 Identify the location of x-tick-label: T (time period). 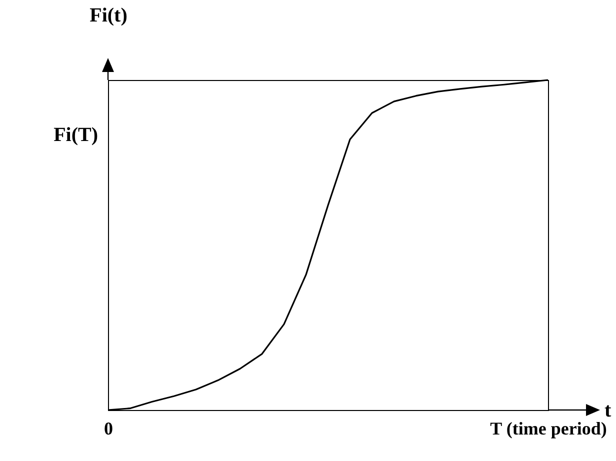
(548, 428).